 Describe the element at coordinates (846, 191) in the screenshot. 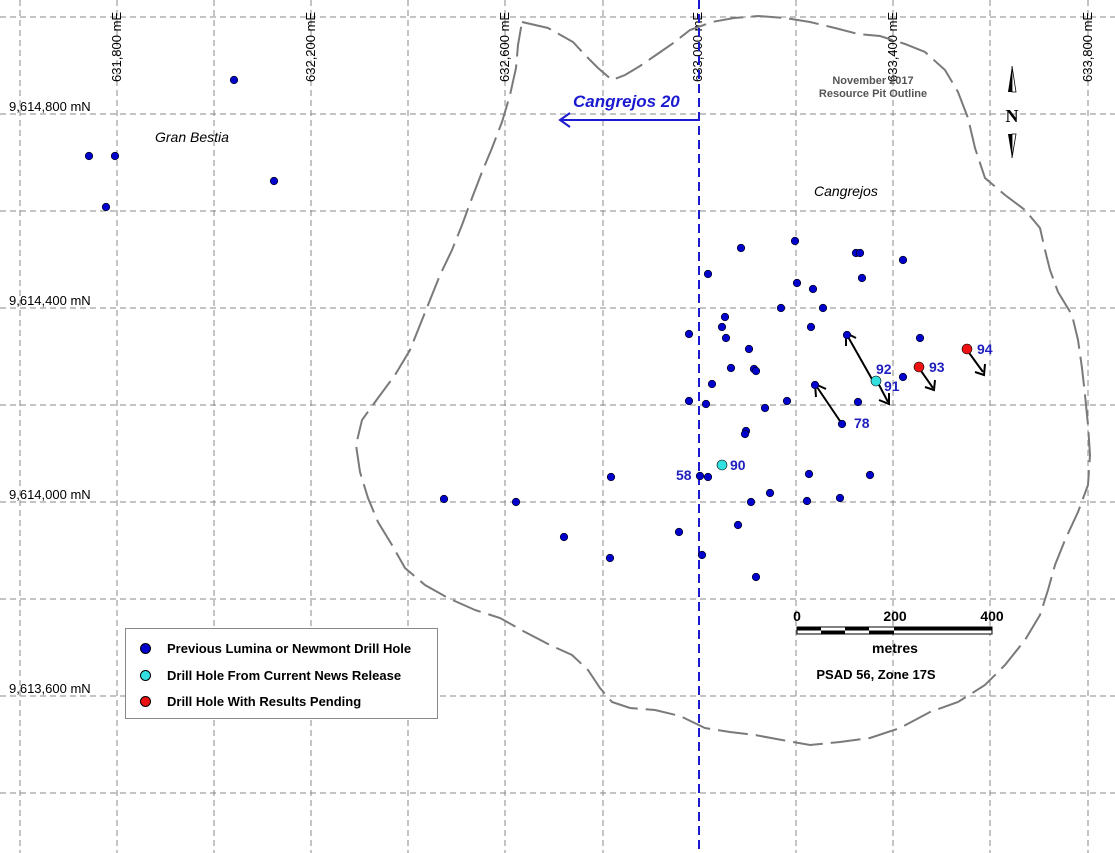

I see `cangrejos-label: Cangrejos` at that location.